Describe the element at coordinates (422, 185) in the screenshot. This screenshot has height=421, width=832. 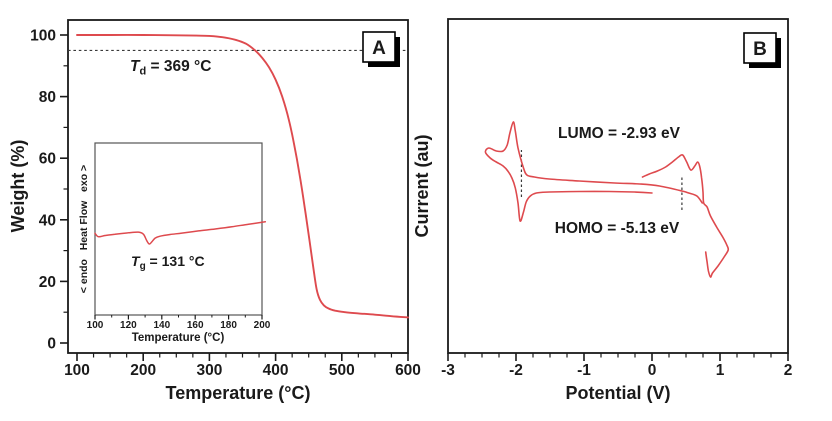
I see `panel-b-yaxis-title: Current (au)` at that location.